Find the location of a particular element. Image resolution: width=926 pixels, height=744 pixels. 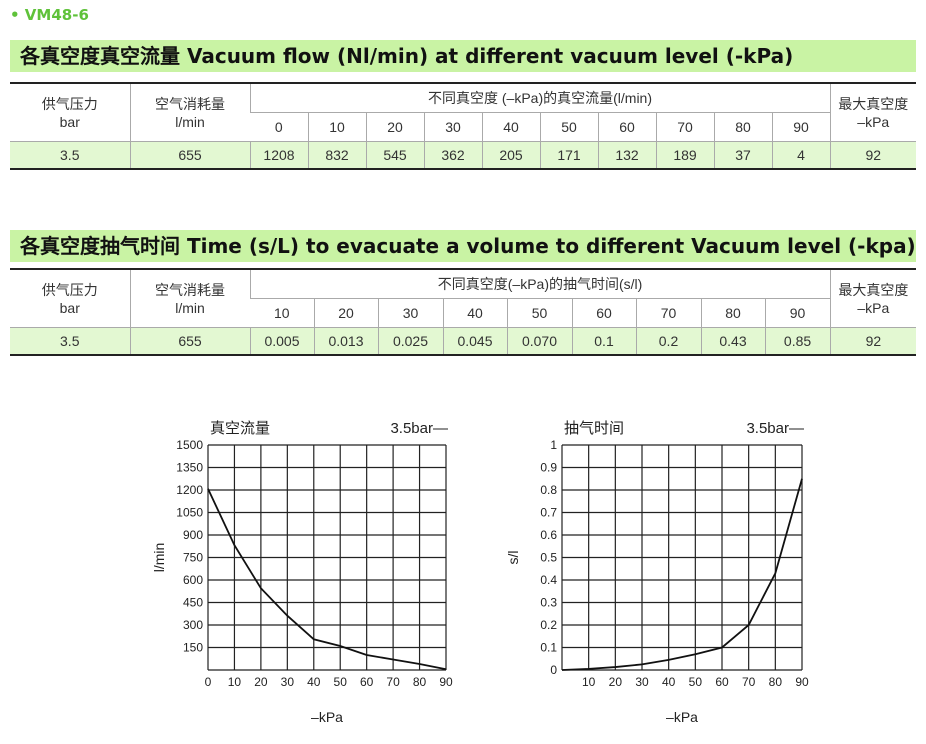

max-cell: 92 is located at coordinates (873, 341).